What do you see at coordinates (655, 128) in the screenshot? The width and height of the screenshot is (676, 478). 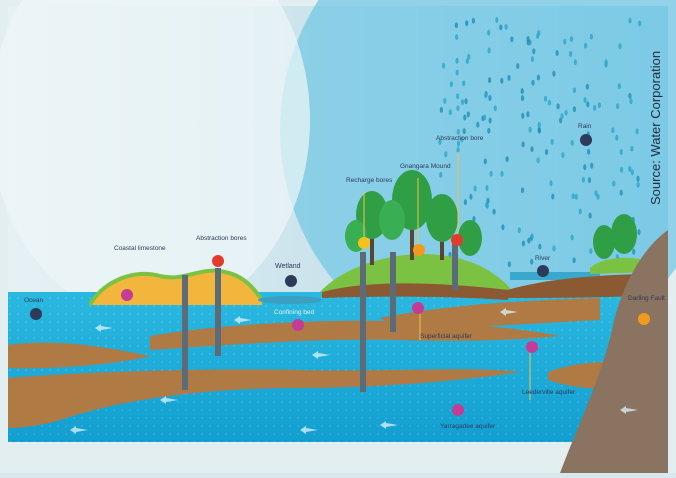 I see `source-credit: Source: Water Corporation` at bounding box center [655, 128].